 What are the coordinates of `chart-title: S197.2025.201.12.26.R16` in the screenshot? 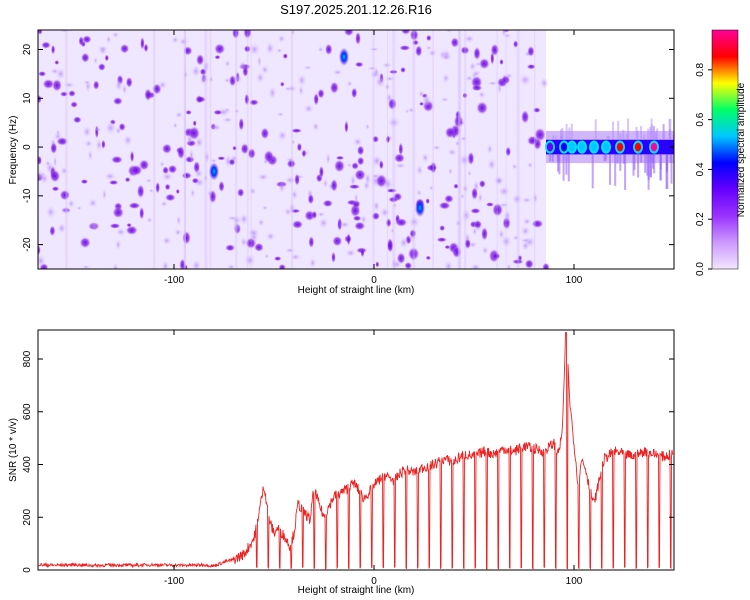 It's located at (356, 9).